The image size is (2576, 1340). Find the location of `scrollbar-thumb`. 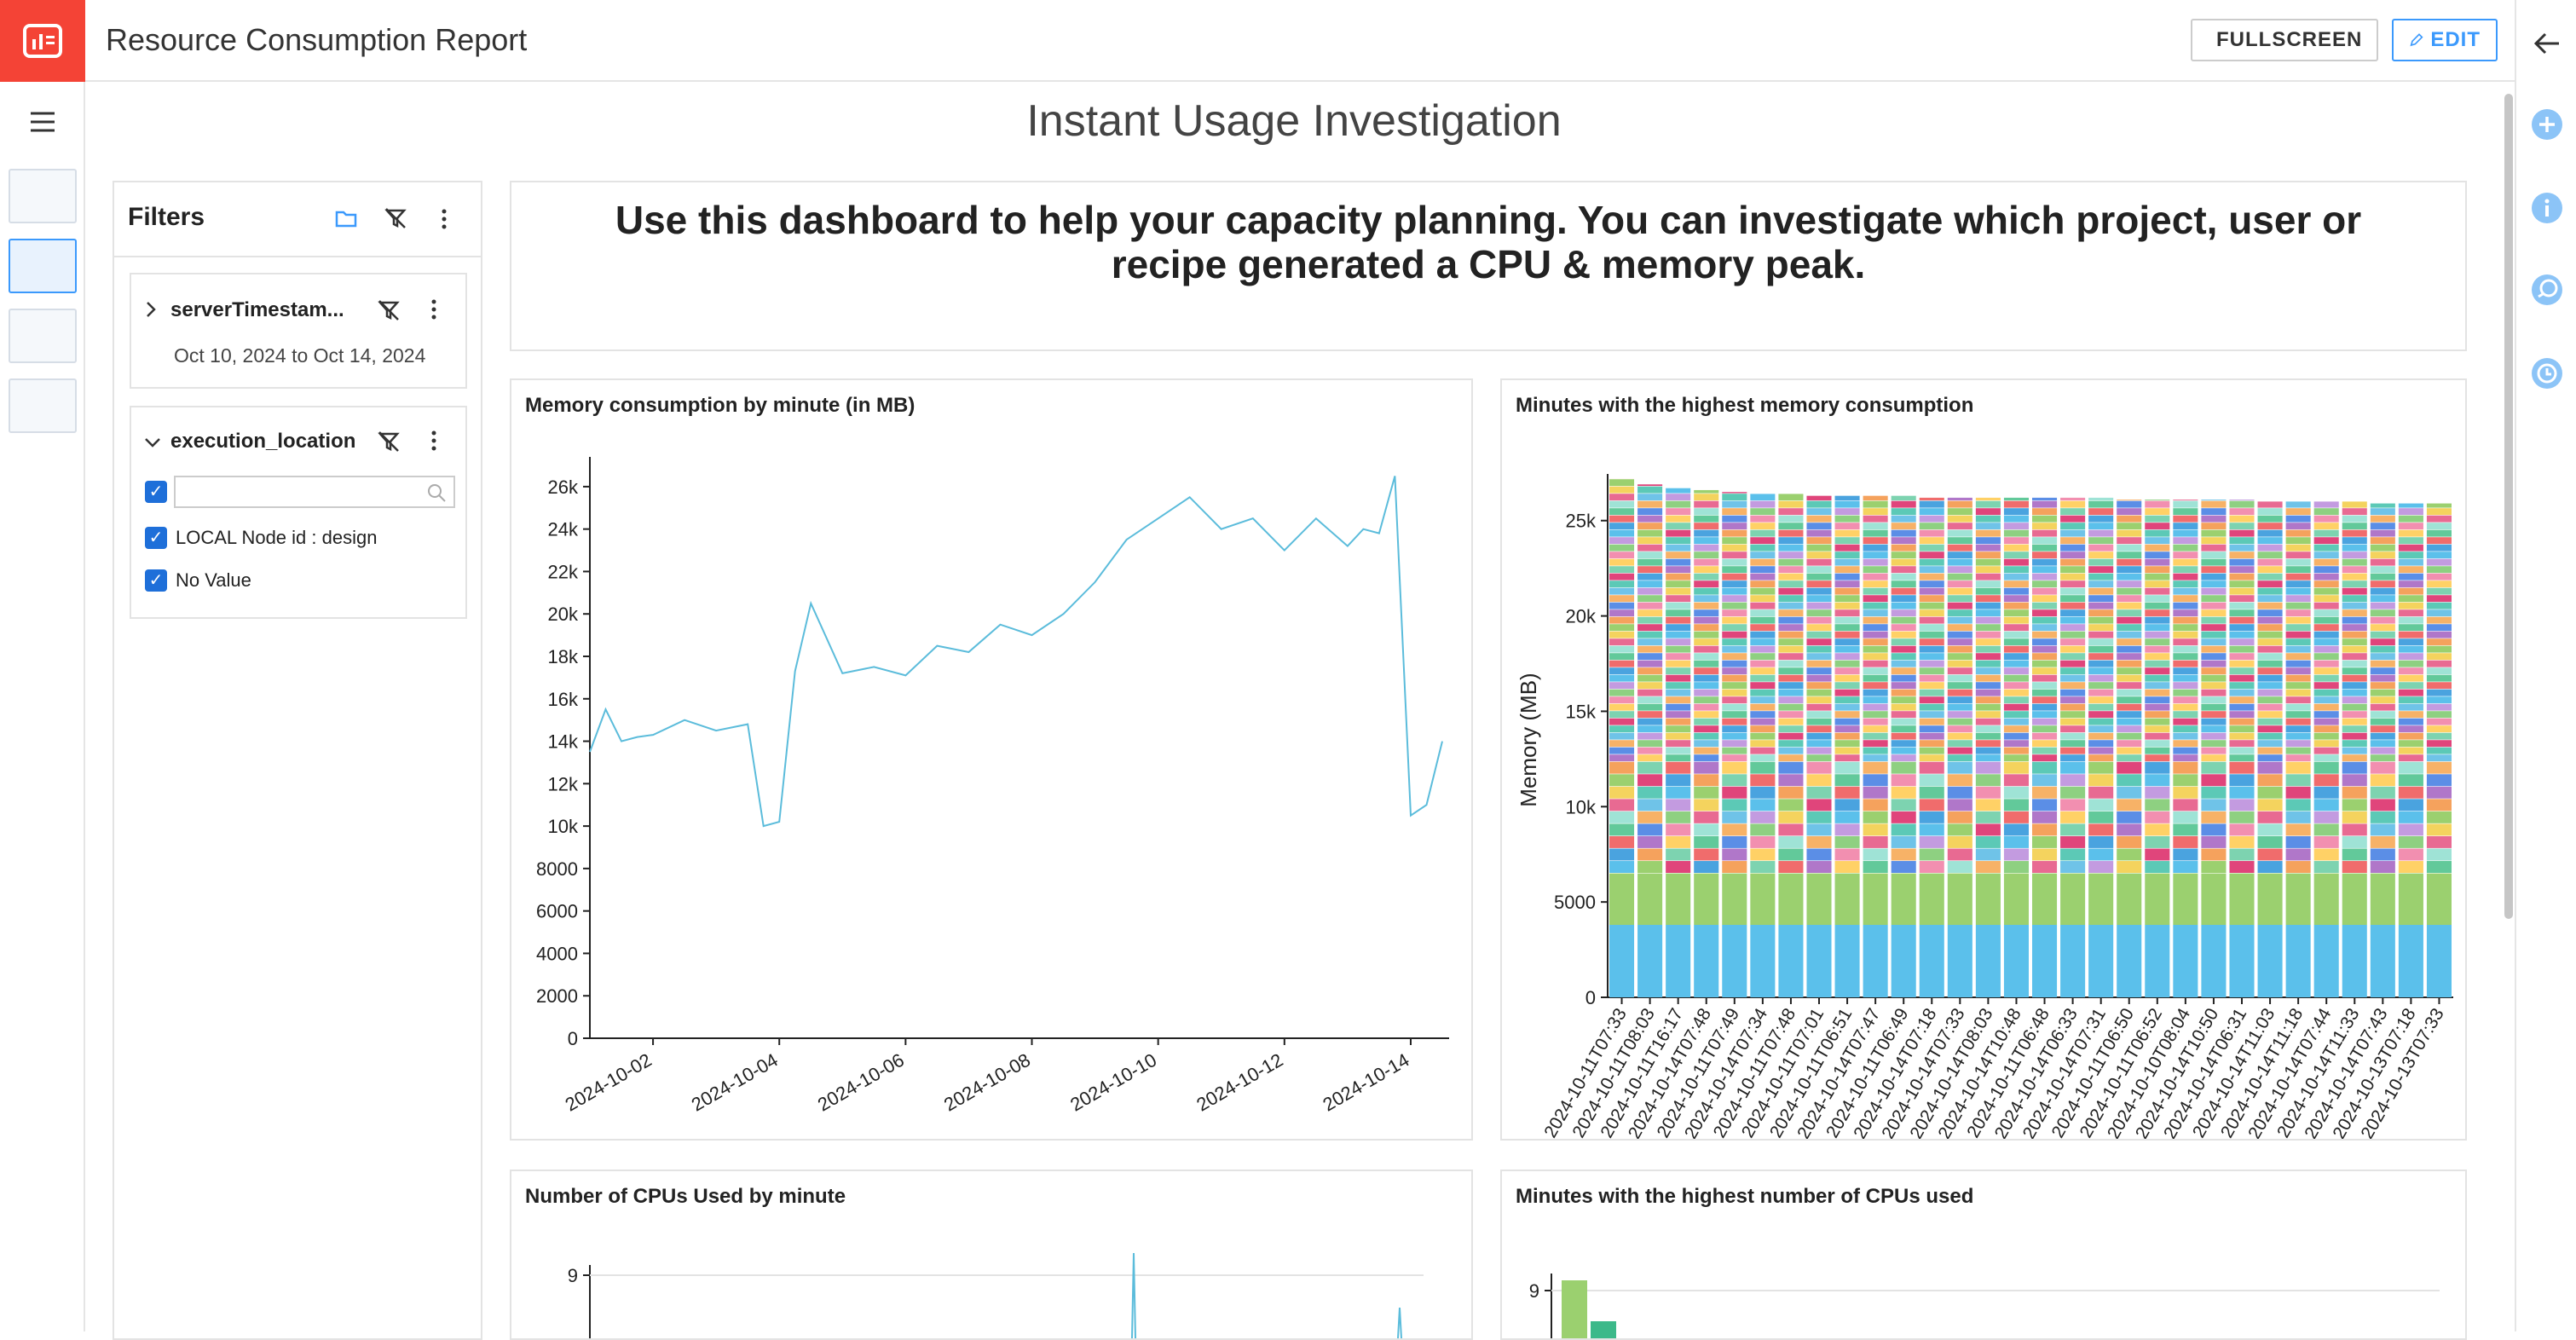

scrollbar-thumb is located at coordinates (2508, 506).